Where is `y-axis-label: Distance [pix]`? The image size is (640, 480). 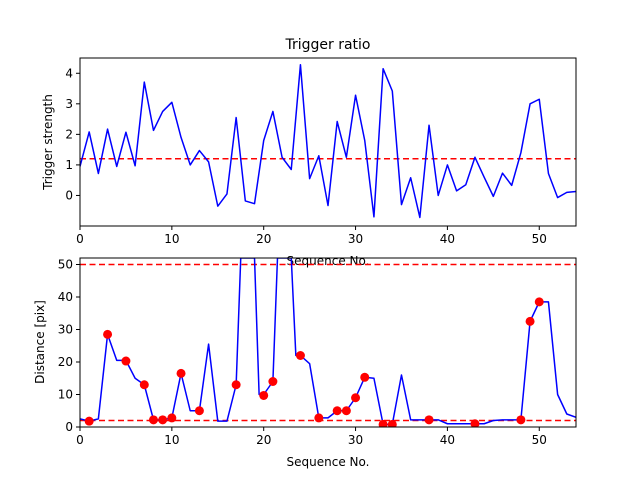
y-axis-label: Distance [pix] is located at coordinates (40, 342).